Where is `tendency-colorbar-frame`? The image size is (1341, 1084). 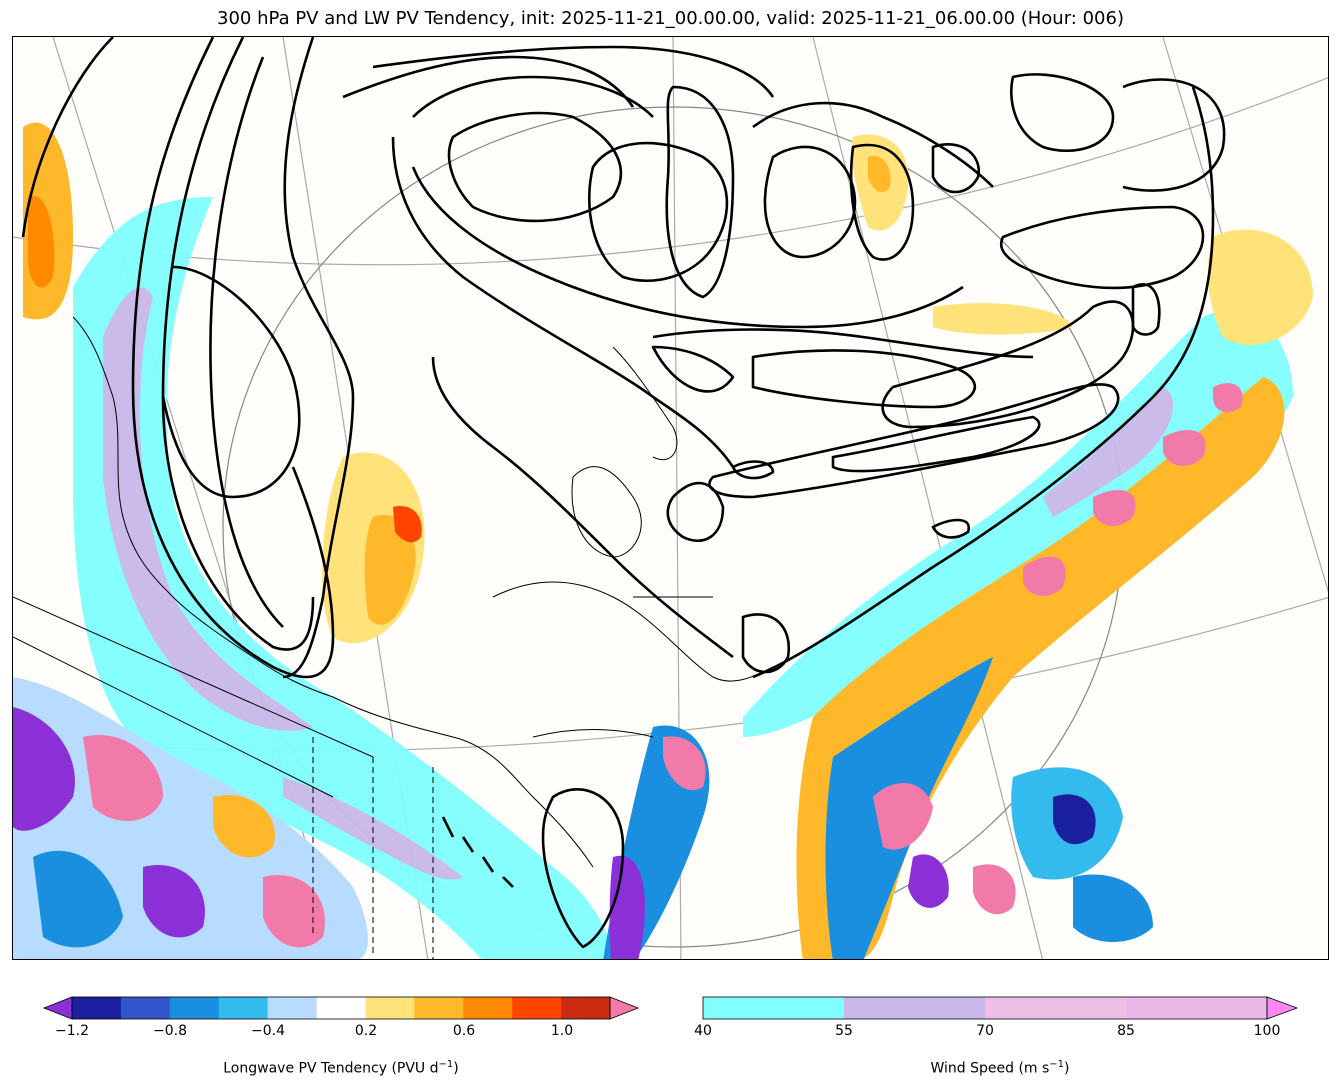
tendency-colorbar-frame is located at coordinates (341, 1008).